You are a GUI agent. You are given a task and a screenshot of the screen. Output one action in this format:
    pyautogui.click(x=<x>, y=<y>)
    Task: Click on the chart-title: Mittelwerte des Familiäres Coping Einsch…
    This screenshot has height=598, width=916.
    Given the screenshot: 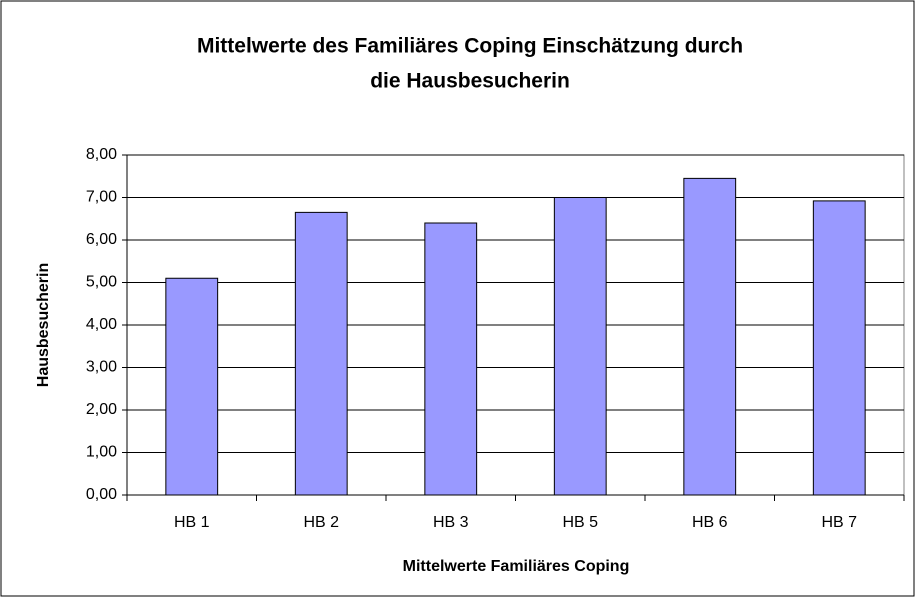 What is the action you would take?
    pyautogui.click(x=470, y=46)
    